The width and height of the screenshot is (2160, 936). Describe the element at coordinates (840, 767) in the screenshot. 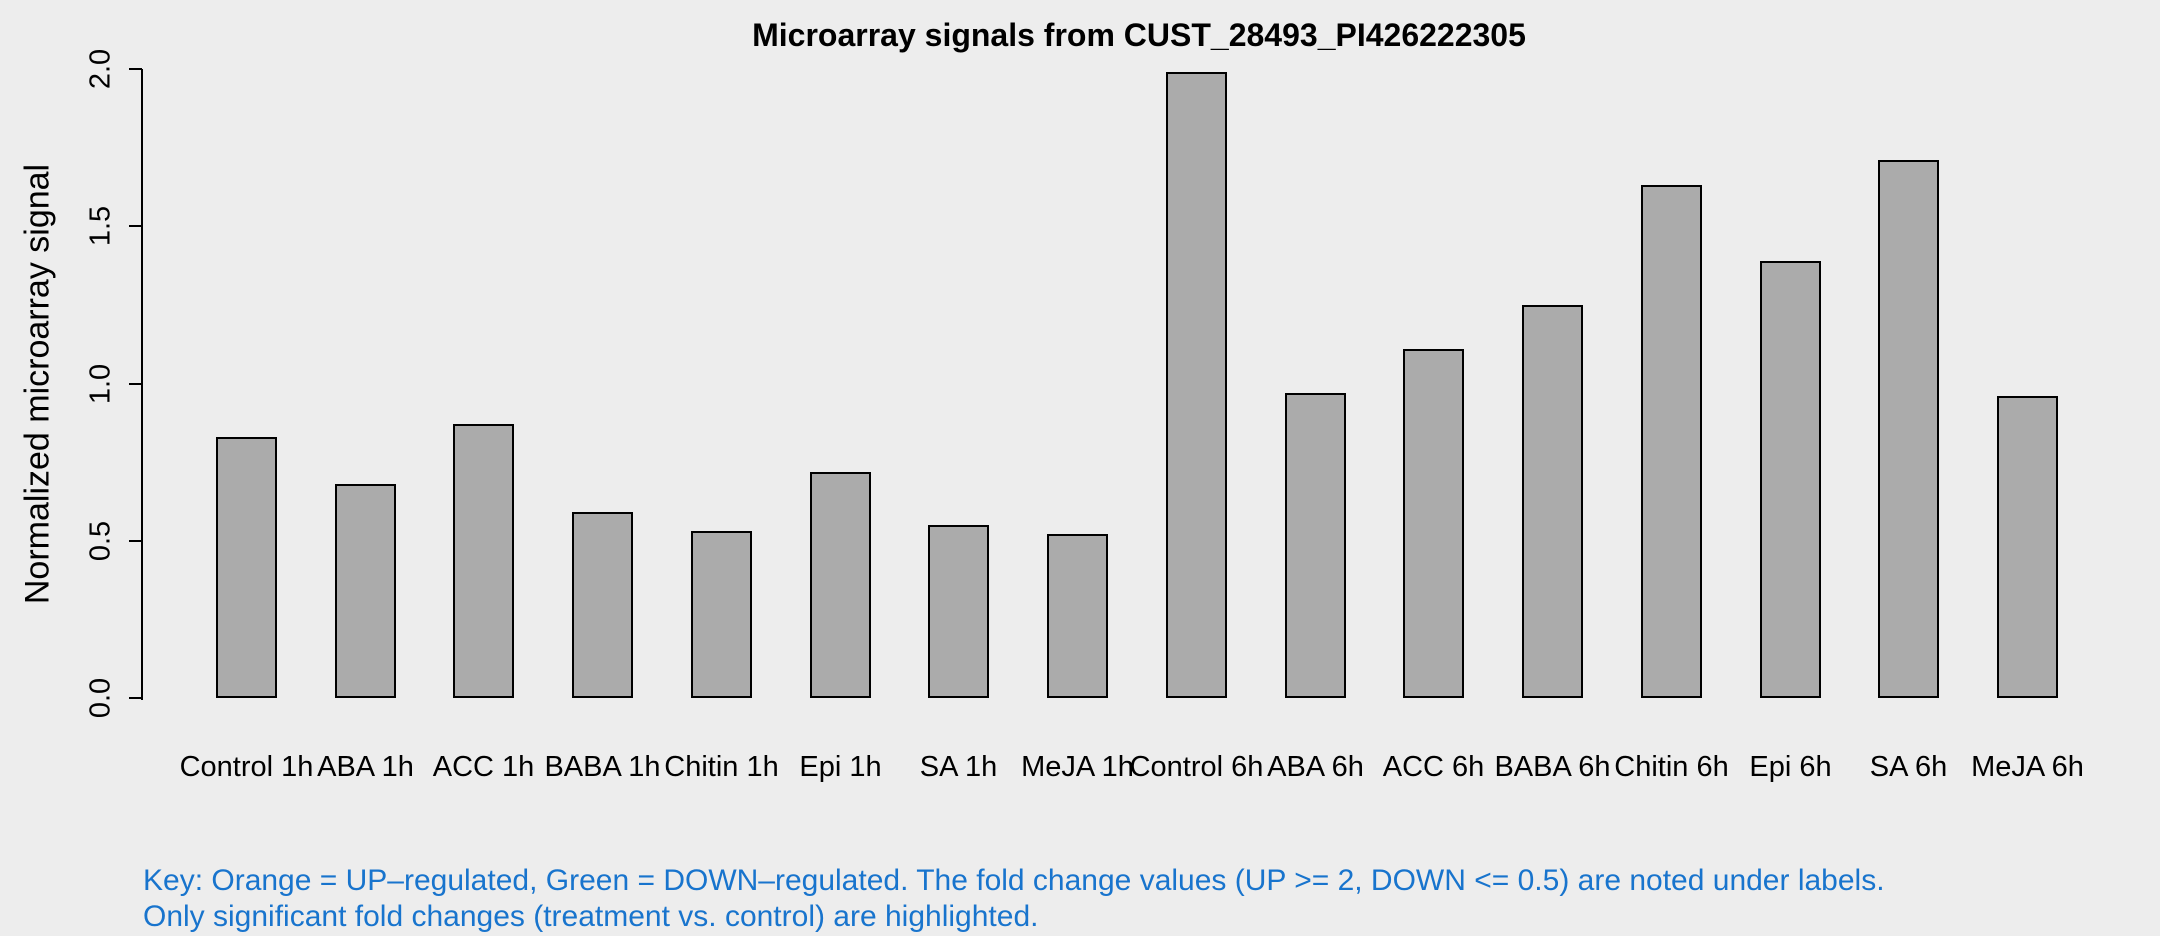

I see `x-tick-label-epi-1h: Epi 1h` at that location.